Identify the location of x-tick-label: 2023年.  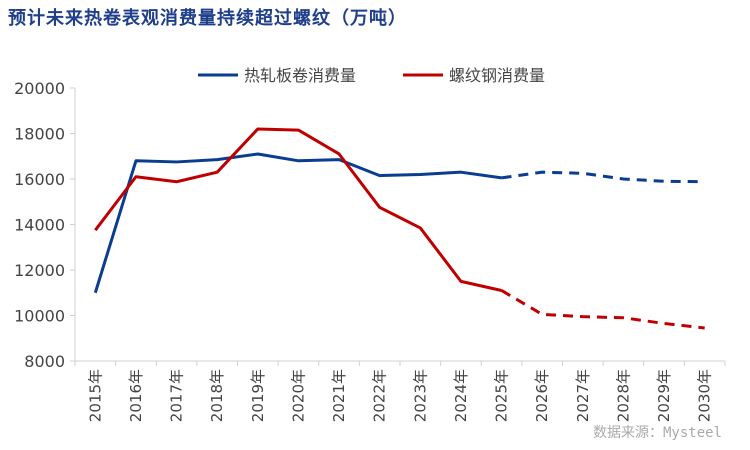
(420, 395).